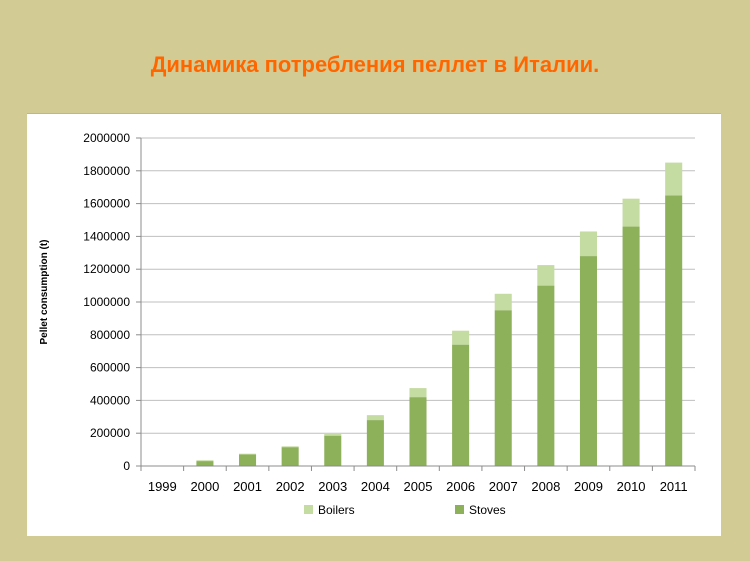 The image size is (750, 561). What do you see at coordinates (503, 486) in the screenshot?
I see `x-tick-label: 2007` at bounding box center [503, 486].